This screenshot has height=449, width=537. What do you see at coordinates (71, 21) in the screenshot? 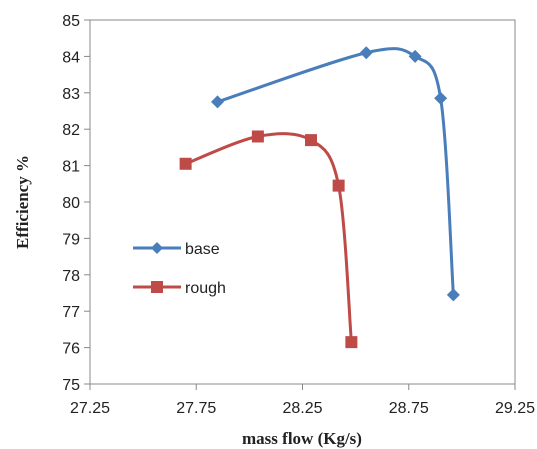
I see `y-axis-tick-label: 85` at bounding box center [71, 21].